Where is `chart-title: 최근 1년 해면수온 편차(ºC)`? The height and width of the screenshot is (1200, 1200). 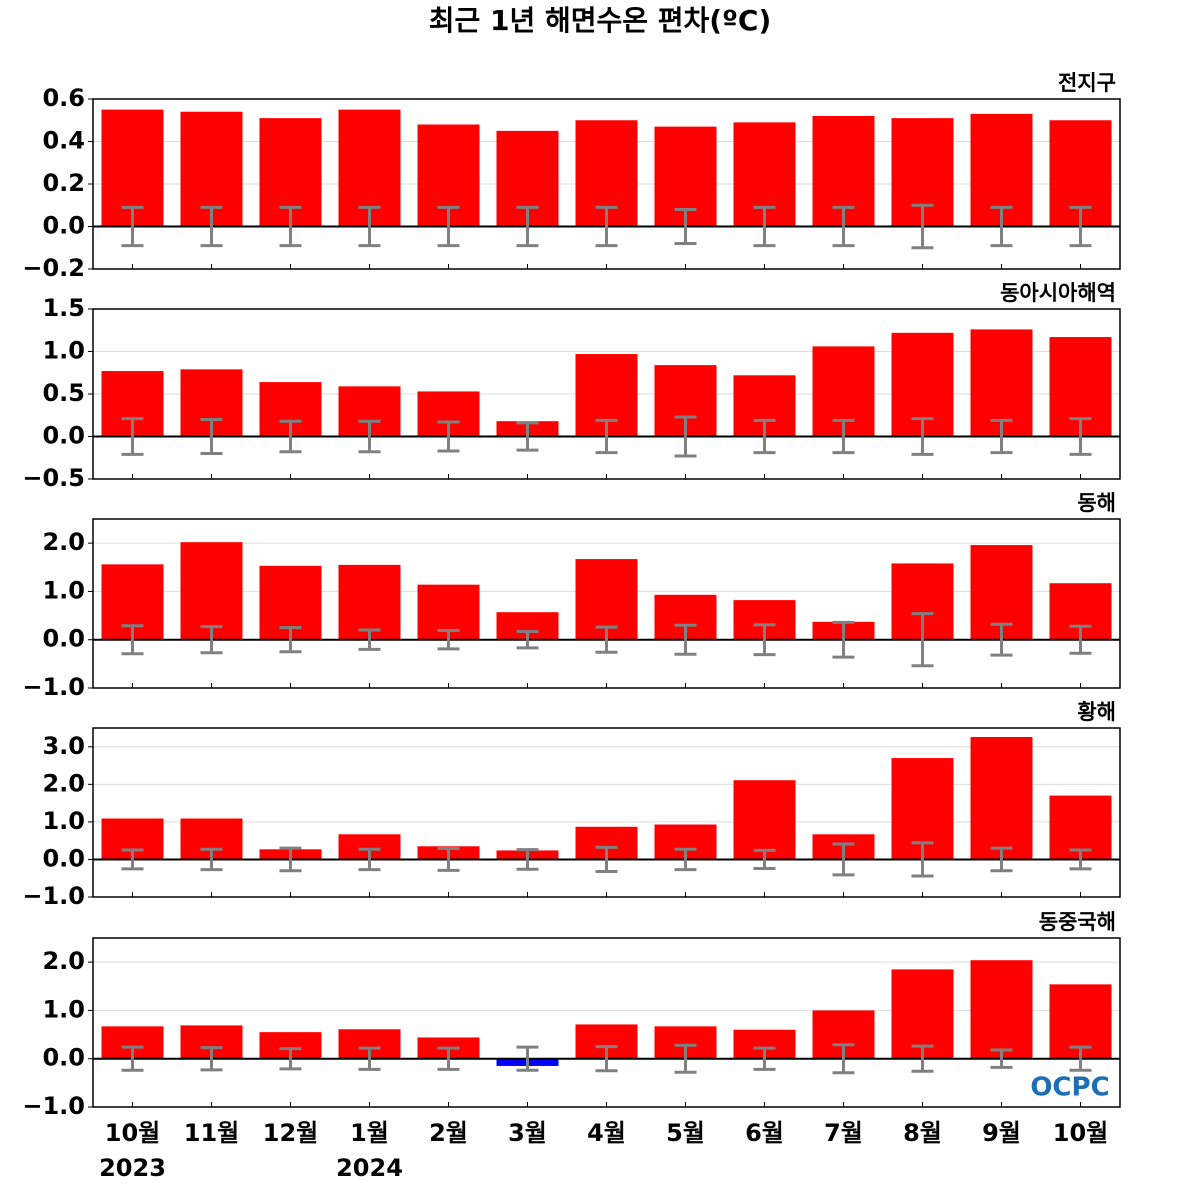
chart-title: 최근 1년 해면수온 편차(ºC) is located at coordinates (600, 20).